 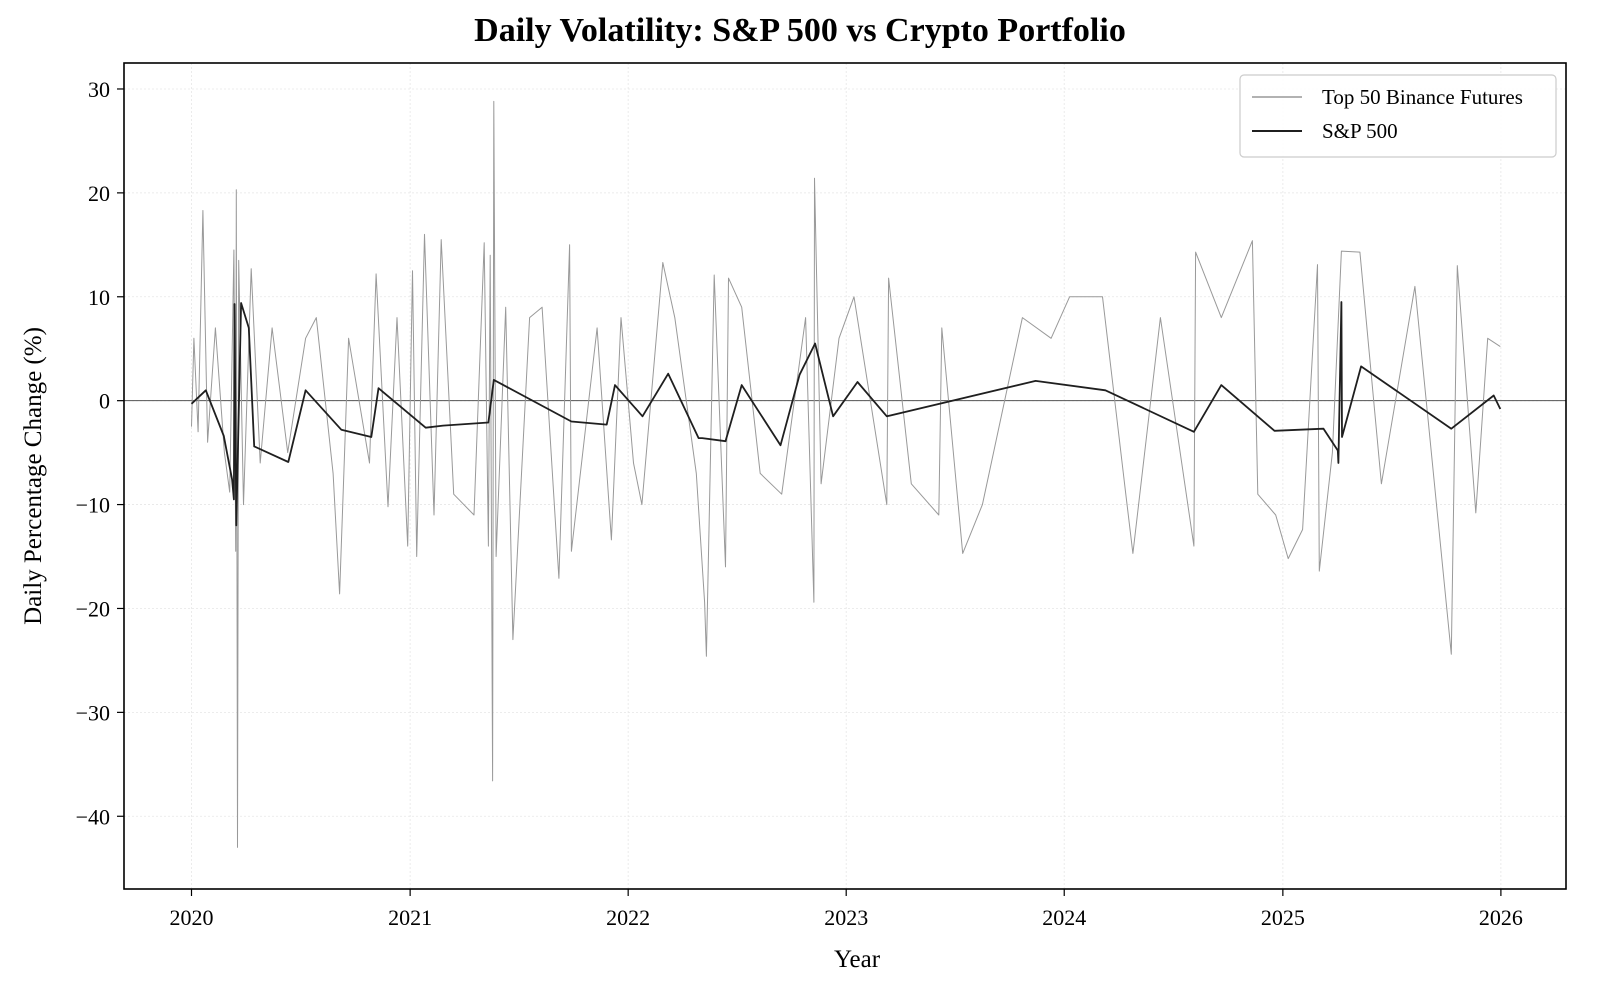 What do you see at coordinates (1501, 917) in the screenshot?
I see `x-tick-label: 2026` at bounding box center [1501, 917].